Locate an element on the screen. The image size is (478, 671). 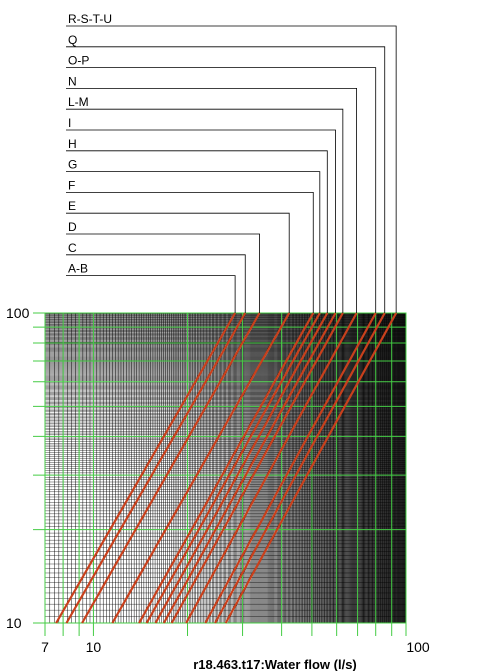
series-label-c: C is located at coordinates (72, 248).